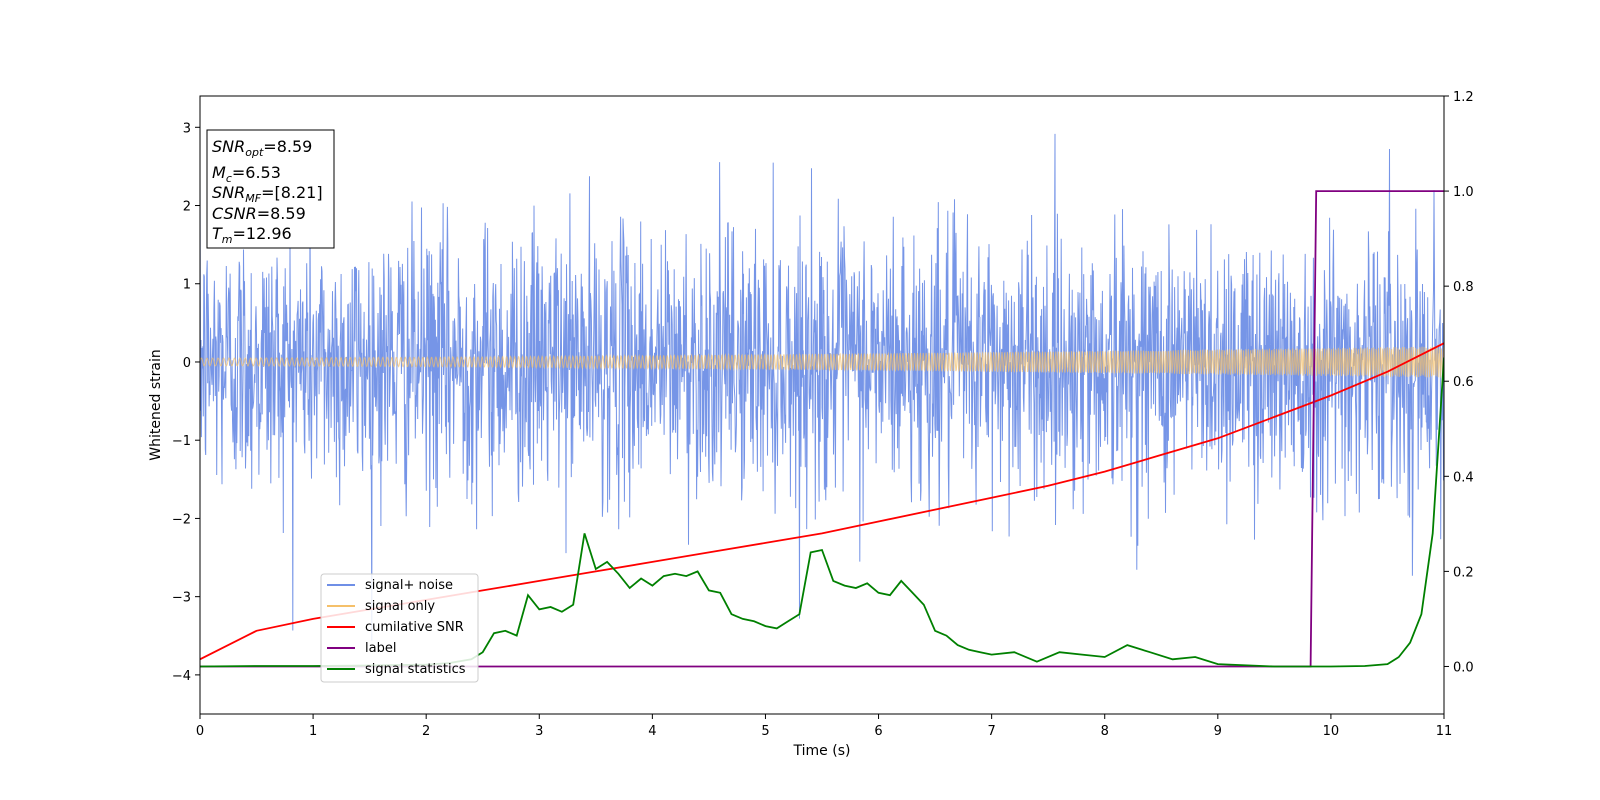 The width and height of the screenshot is (1600, 800). Describe the element at coordinates (765, 731) in the screenshot. I see `x-tick-label: 5` at that location.